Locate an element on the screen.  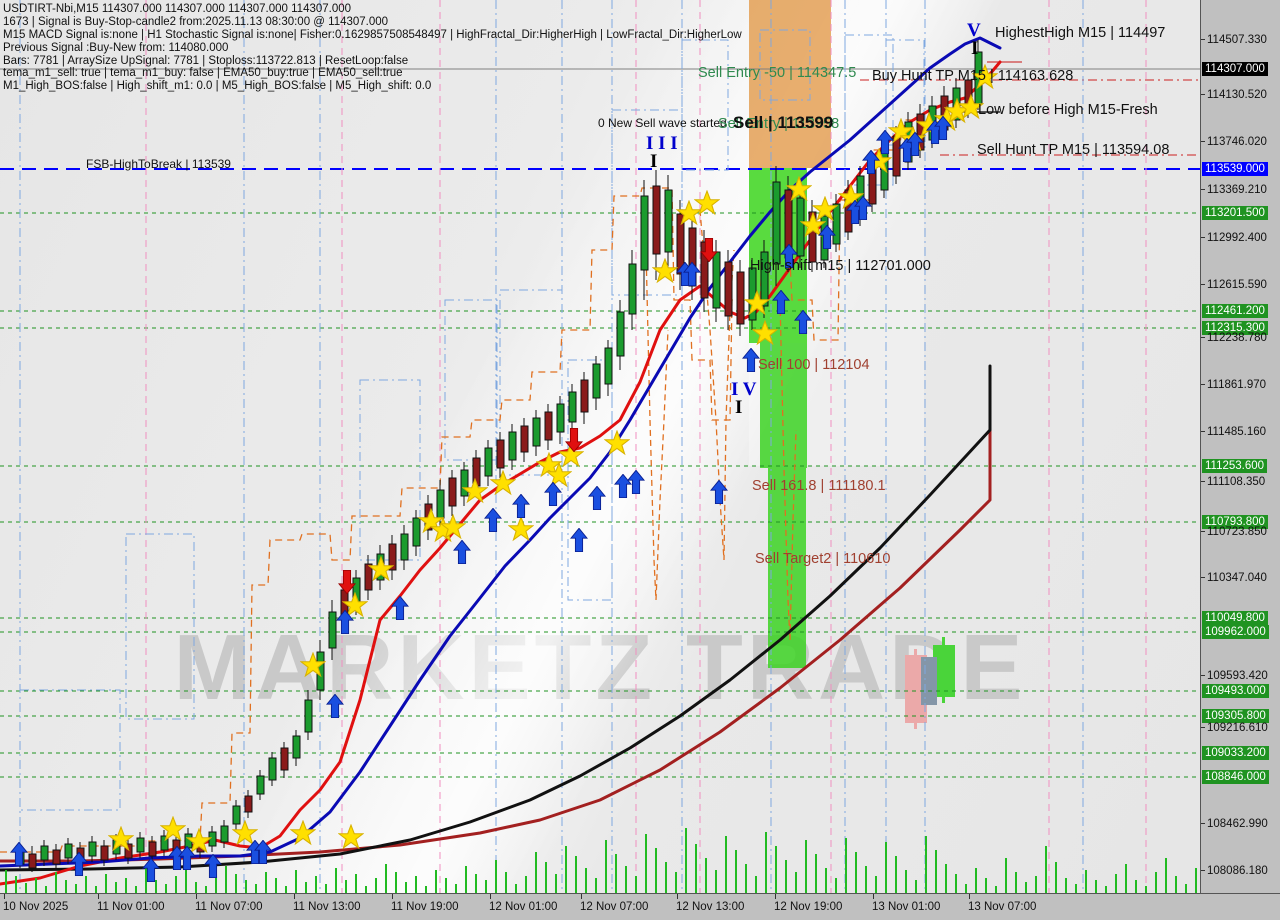
time-label: 12 Nov 07:00 is located at coordinates (614, 907).